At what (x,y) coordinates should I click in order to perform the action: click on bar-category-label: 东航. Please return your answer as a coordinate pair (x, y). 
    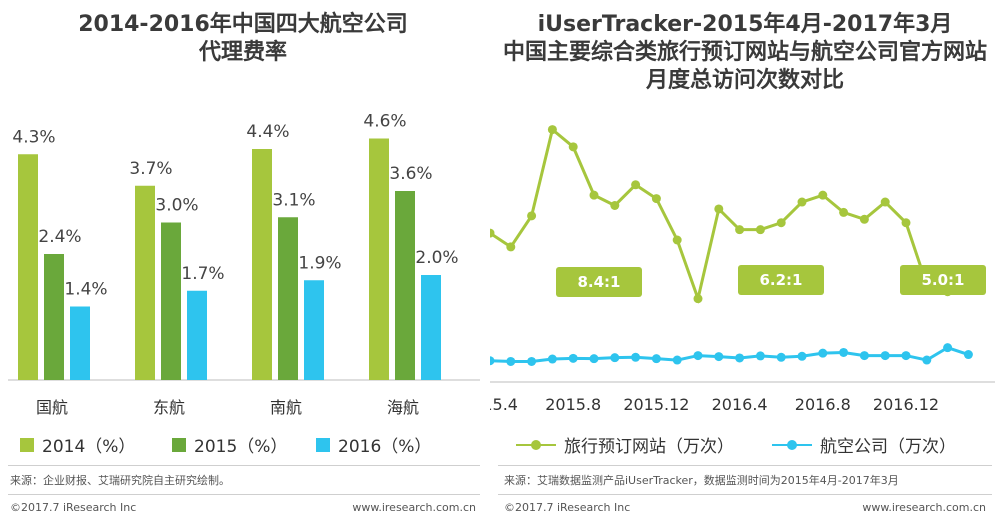
    Looking at the image, I should click on (169, 407).